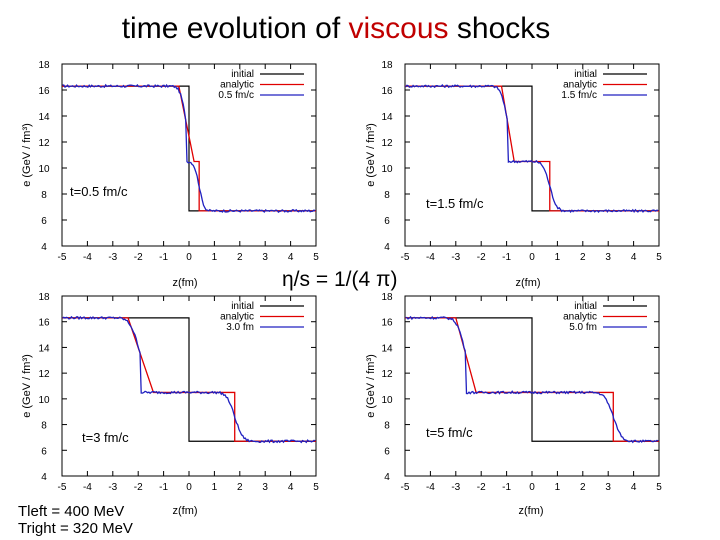 The height and width of the screenshot is (540, 720). What do you see at coordinates (583, 327) in the screenshot?
I see `legend-label: 5.0 fm` at bounding box center [583, 327].